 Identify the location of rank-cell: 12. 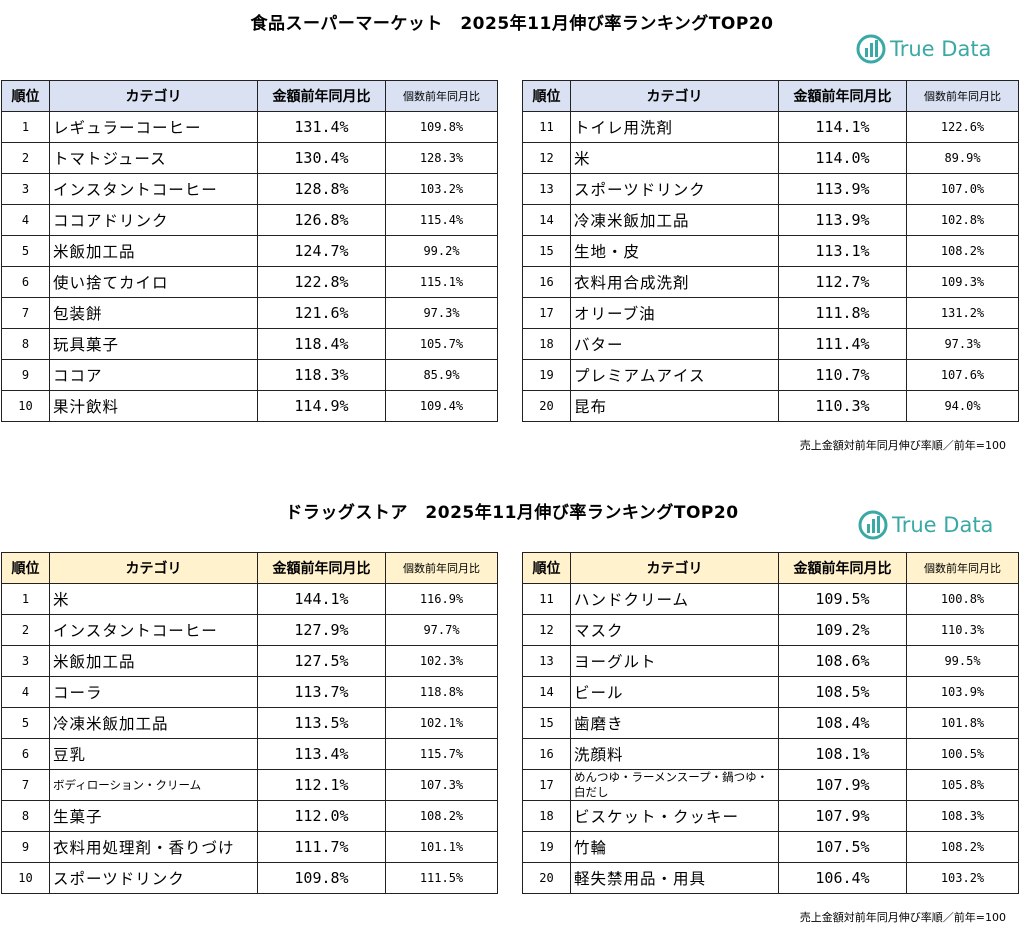
(546, 158).